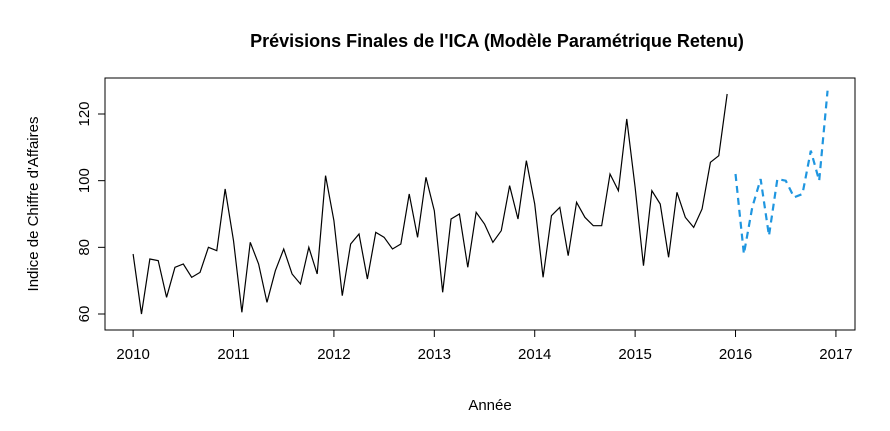 The image size is (890, 431). Describe the element at coordinates (634, 354) in the screenshot. I see `x-tick-label: 2015` at that location.